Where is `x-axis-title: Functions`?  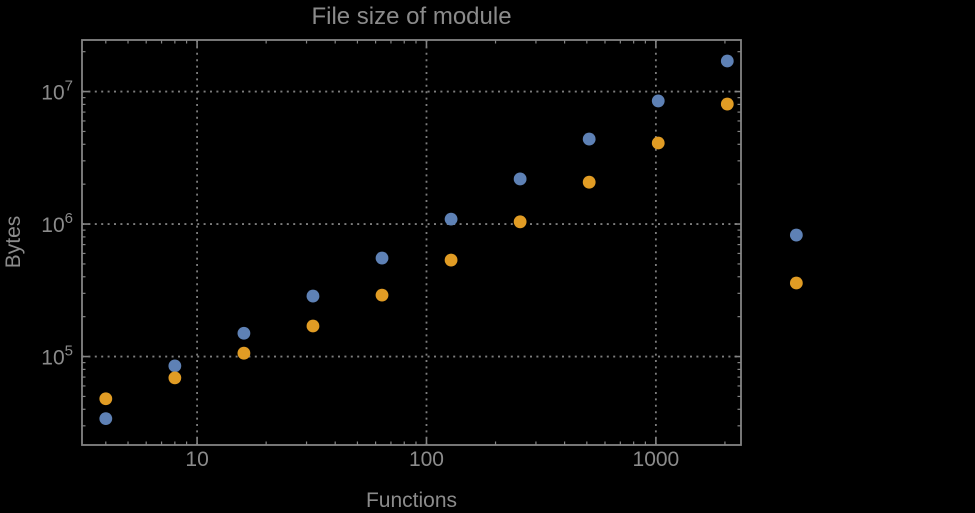
x-axis-title: Functions is located at coordinates (411, 500).